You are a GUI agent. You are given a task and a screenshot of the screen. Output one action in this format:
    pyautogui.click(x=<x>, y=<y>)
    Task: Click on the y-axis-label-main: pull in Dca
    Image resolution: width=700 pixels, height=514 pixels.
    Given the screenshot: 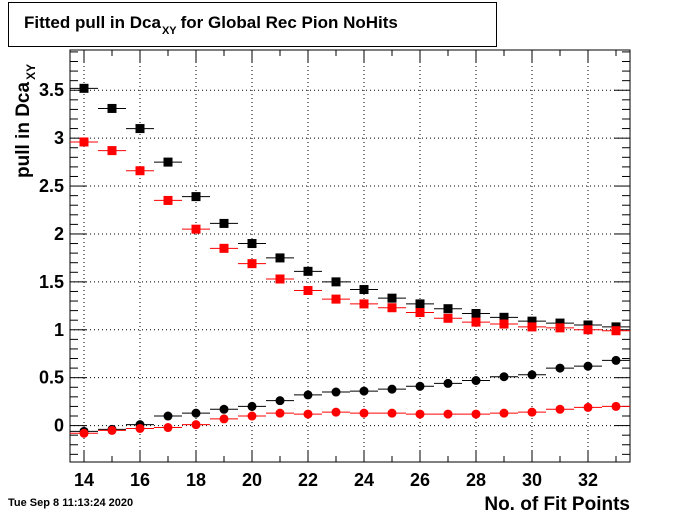 What is the action you would take?
    pyautogui.click(x=23, y=130)
    